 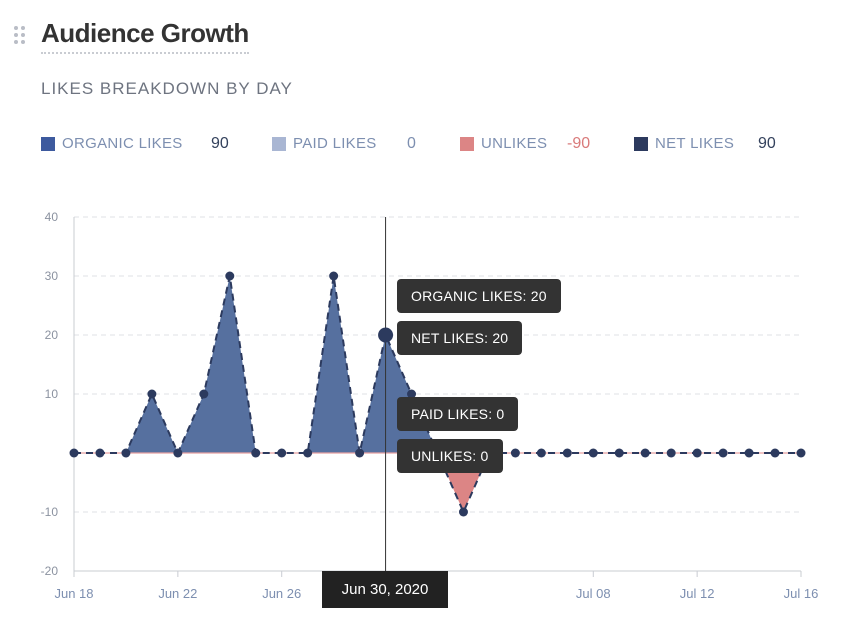 What do you see at coordinates (279, 143) in the screenshot?
I see `legend-swatch-paid` at bounding box center [279, 143].